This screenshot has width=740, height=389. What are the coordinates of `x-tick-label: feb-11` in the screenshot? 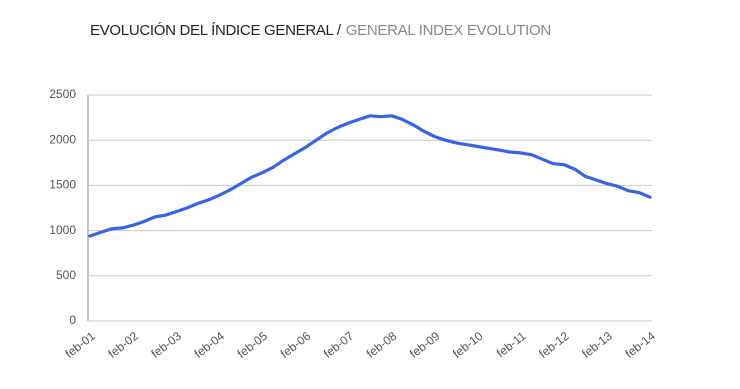 It's located at (511, 345).